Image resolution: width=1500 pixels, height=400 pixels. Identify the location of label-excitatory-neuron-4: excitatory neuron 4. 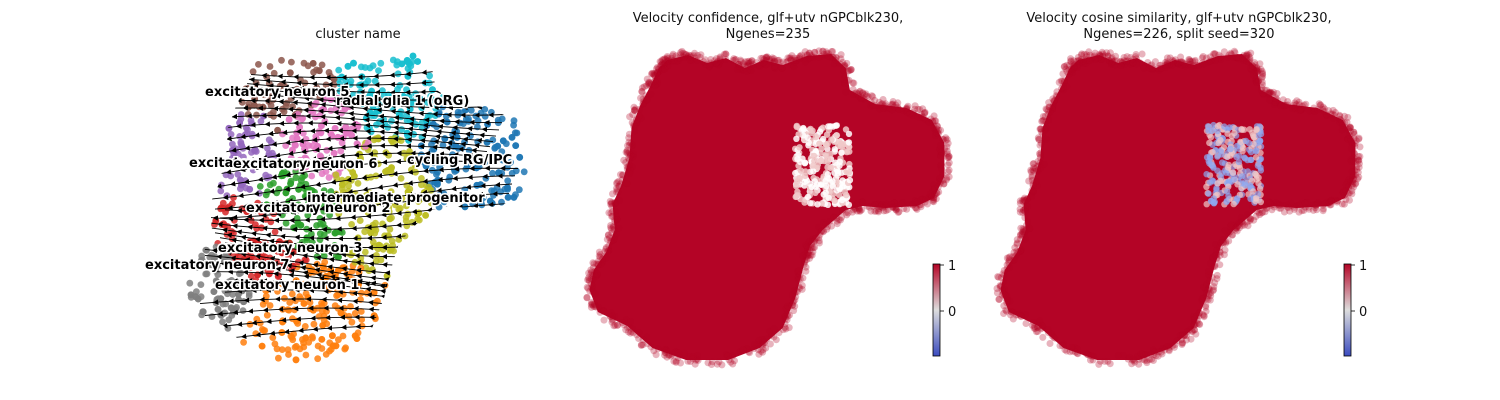
(261, 163).